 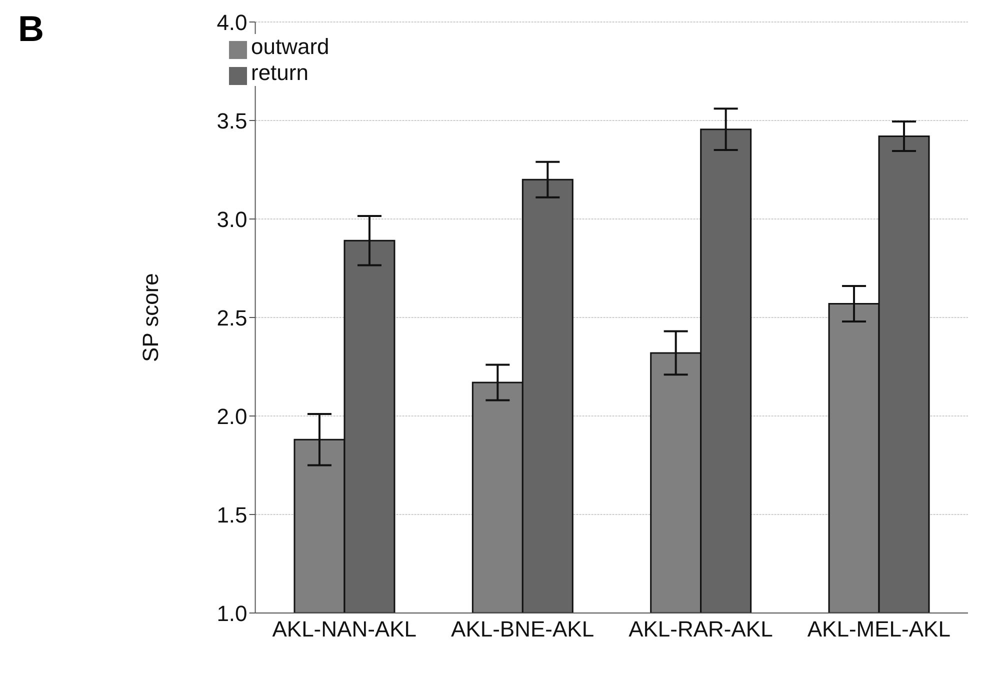 What do you see at coordinates (232, 317) in the screenshot?
I see `y-tick-label: 2.5` at bounding box center [232, 317].